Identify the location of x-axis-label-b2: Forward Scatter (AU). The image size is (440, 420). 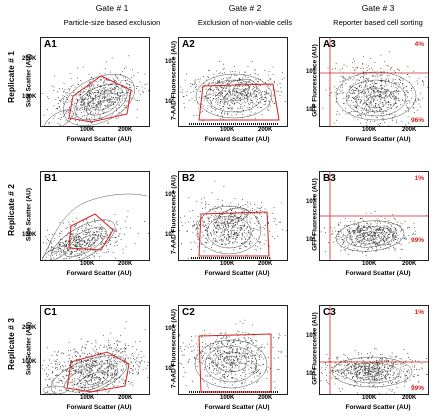
(237, 273).